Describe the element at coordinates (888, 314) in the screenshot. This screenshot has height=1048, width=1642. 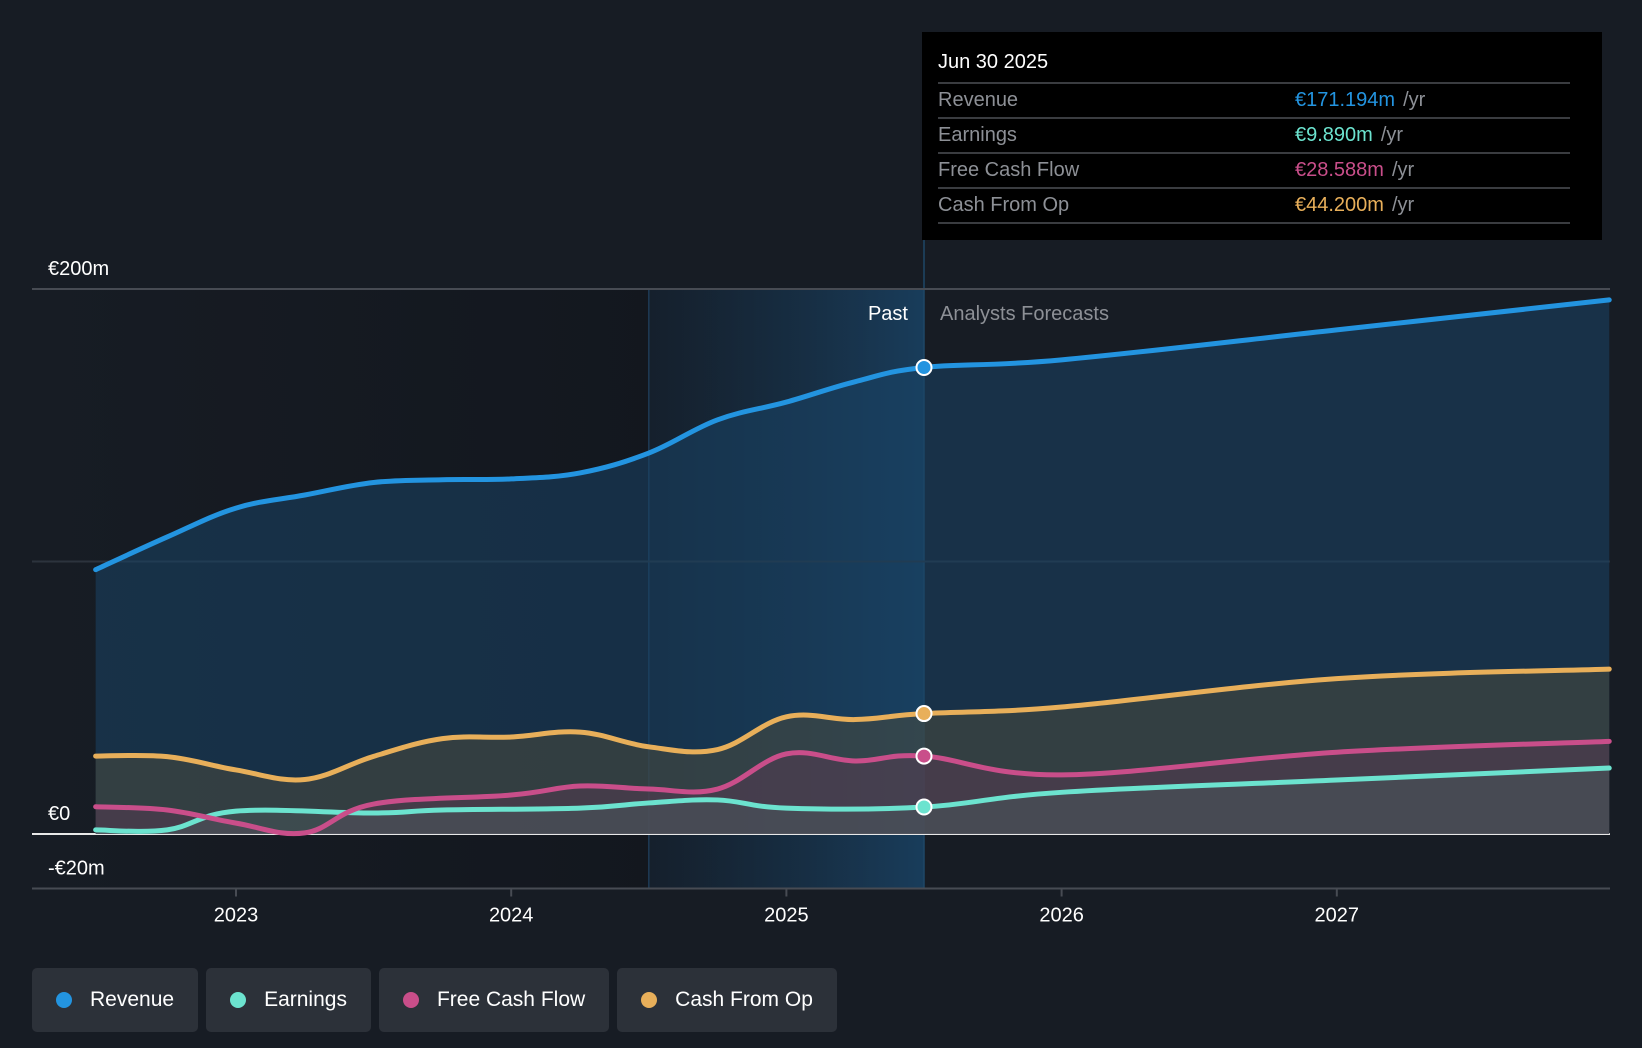
I see `past-label: Past` at that location.